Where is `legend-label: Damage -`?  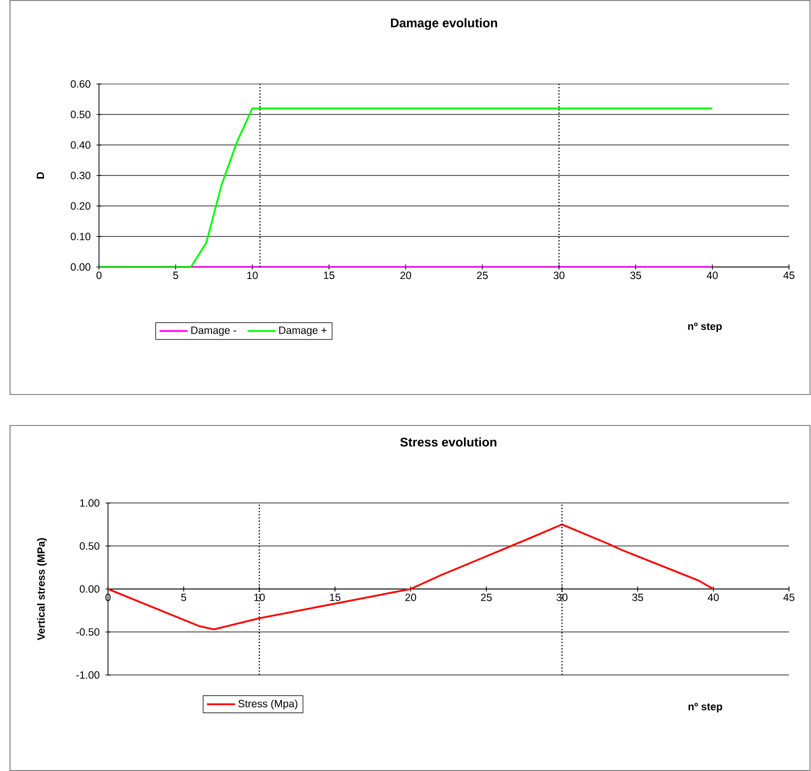 legend-label: Damage - is located at coordinates (213, 331).